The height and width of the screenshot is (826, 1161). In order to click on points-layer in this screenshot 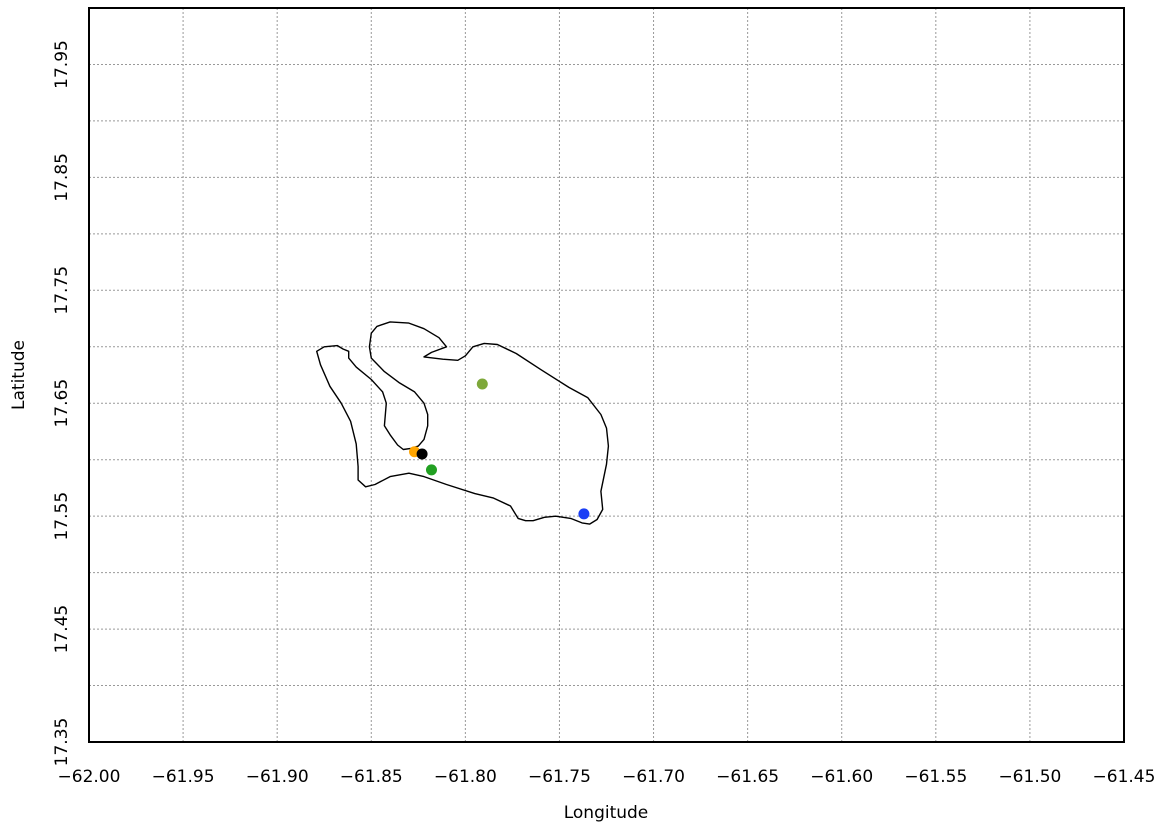, I will do `click(499, 449)`.